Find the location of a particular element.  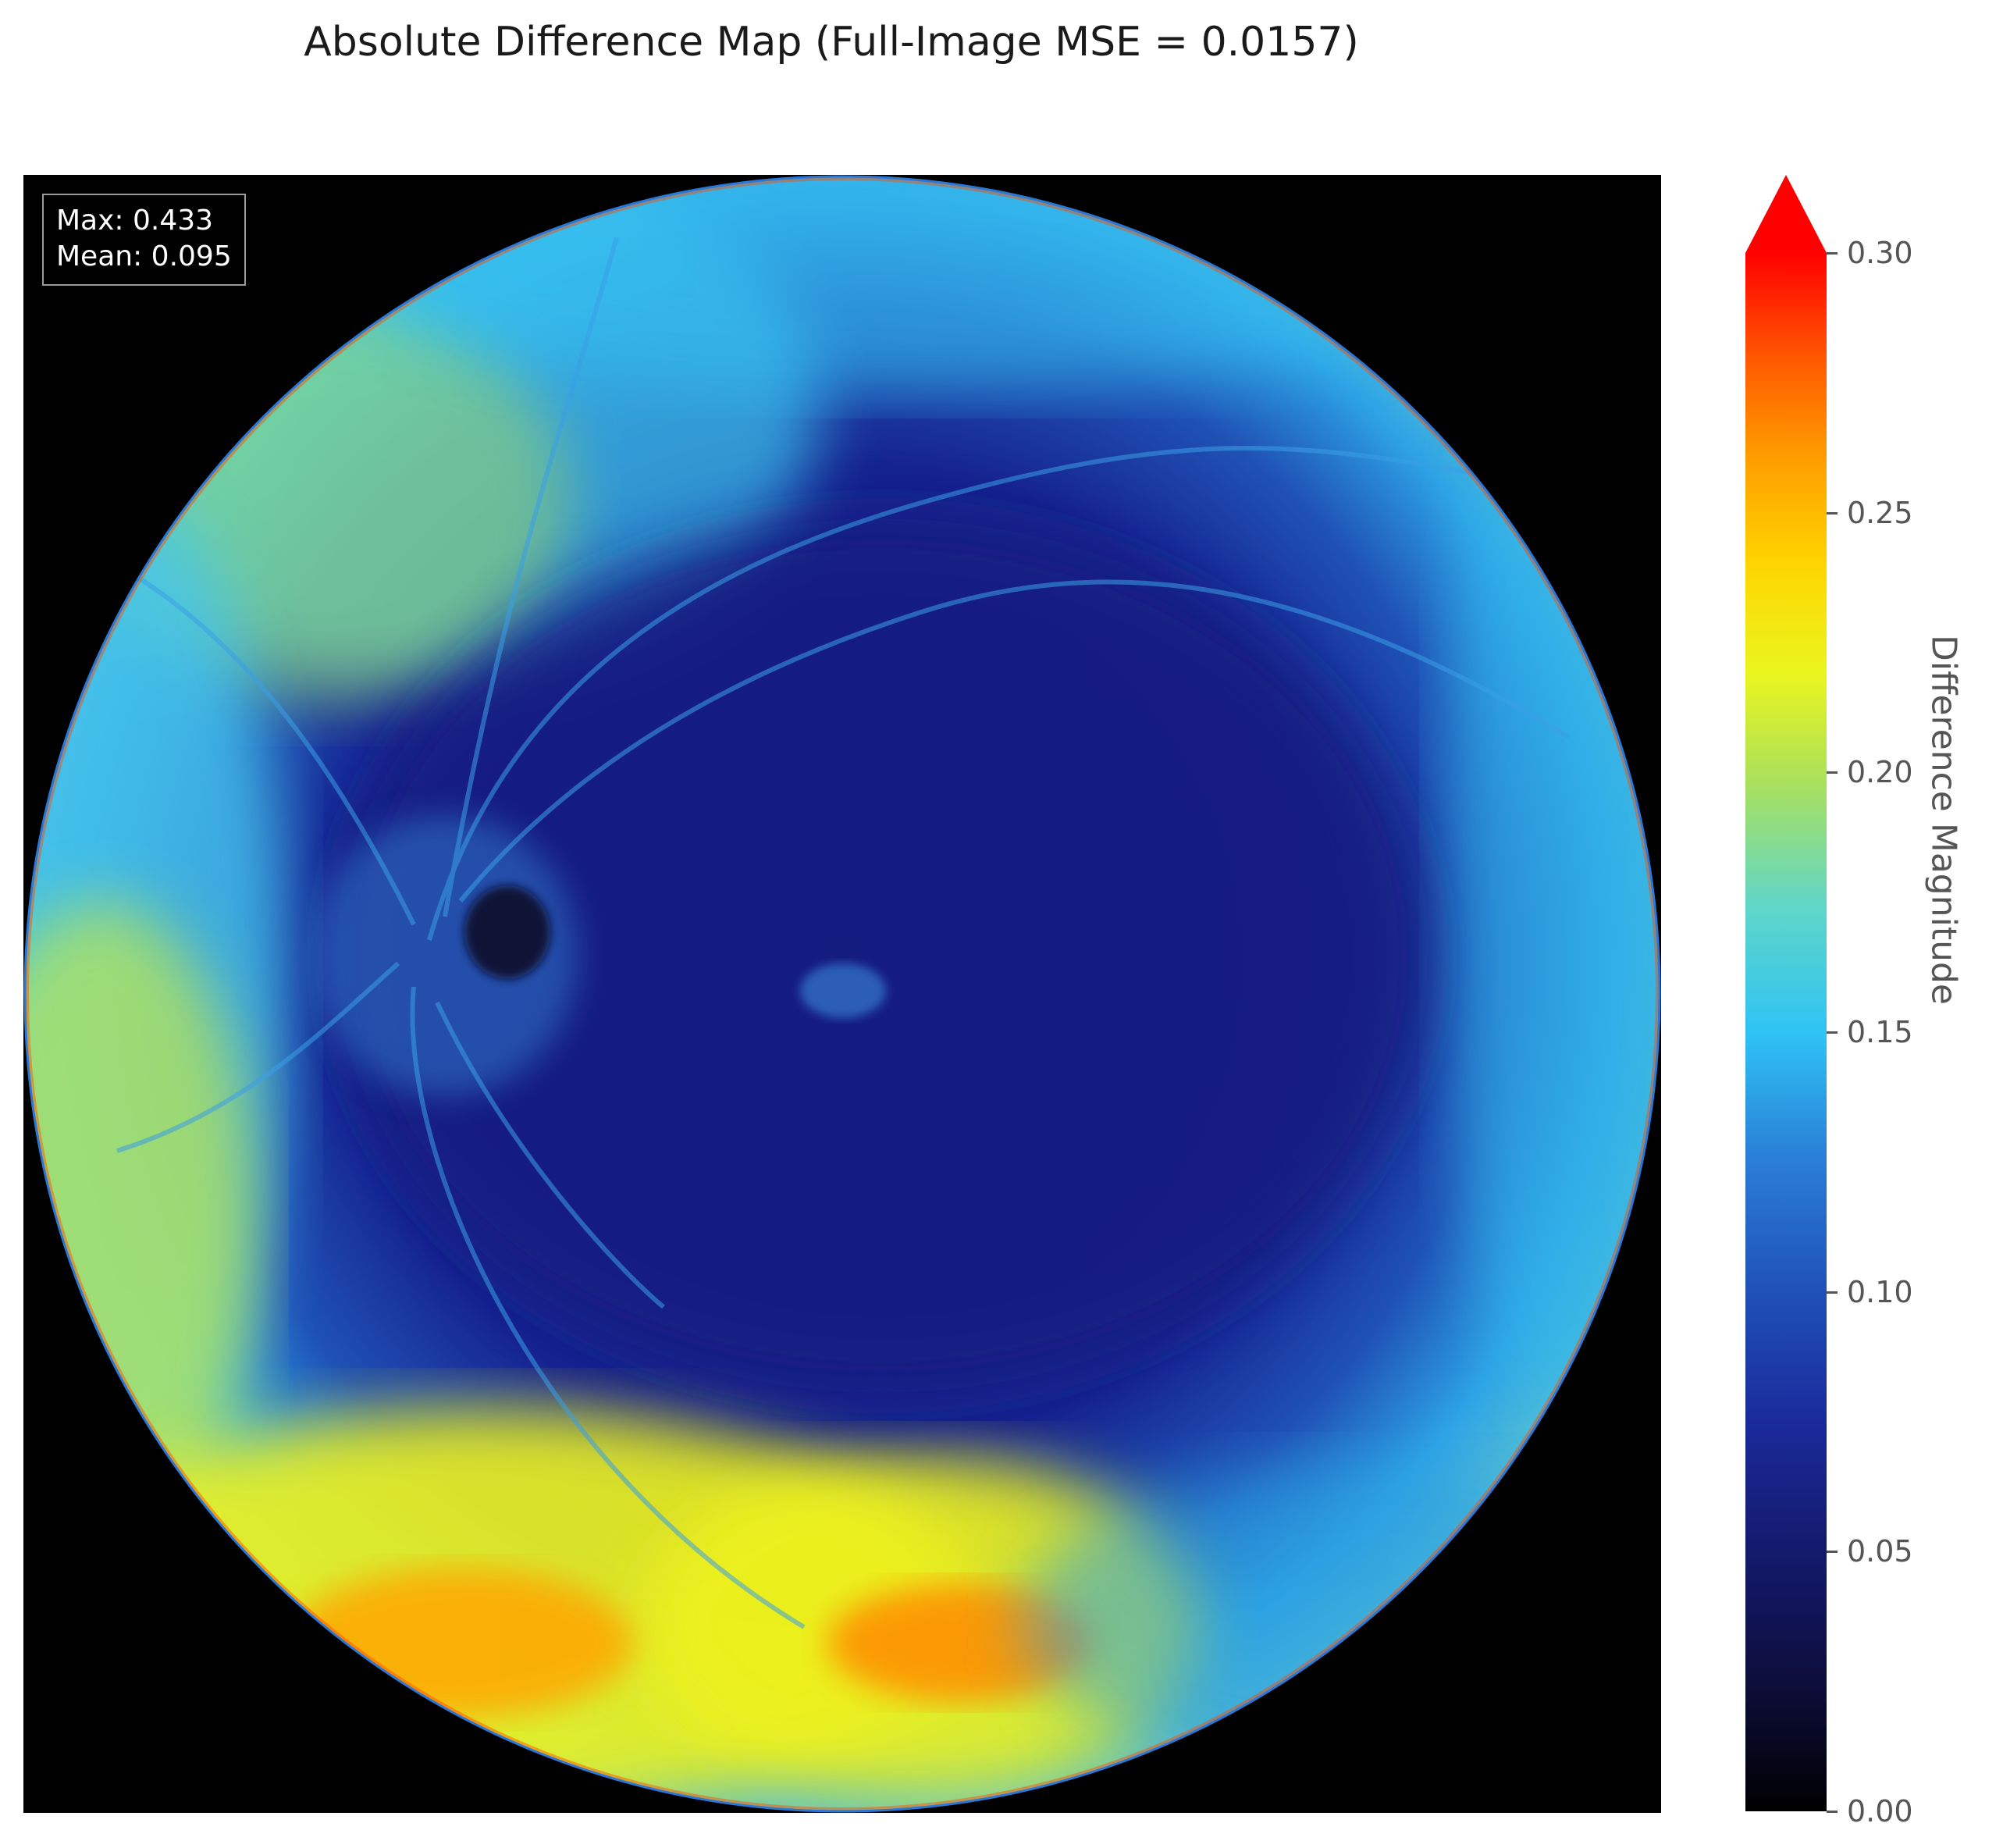

colorbar-gradient is located at coordinates (1786, 1032).